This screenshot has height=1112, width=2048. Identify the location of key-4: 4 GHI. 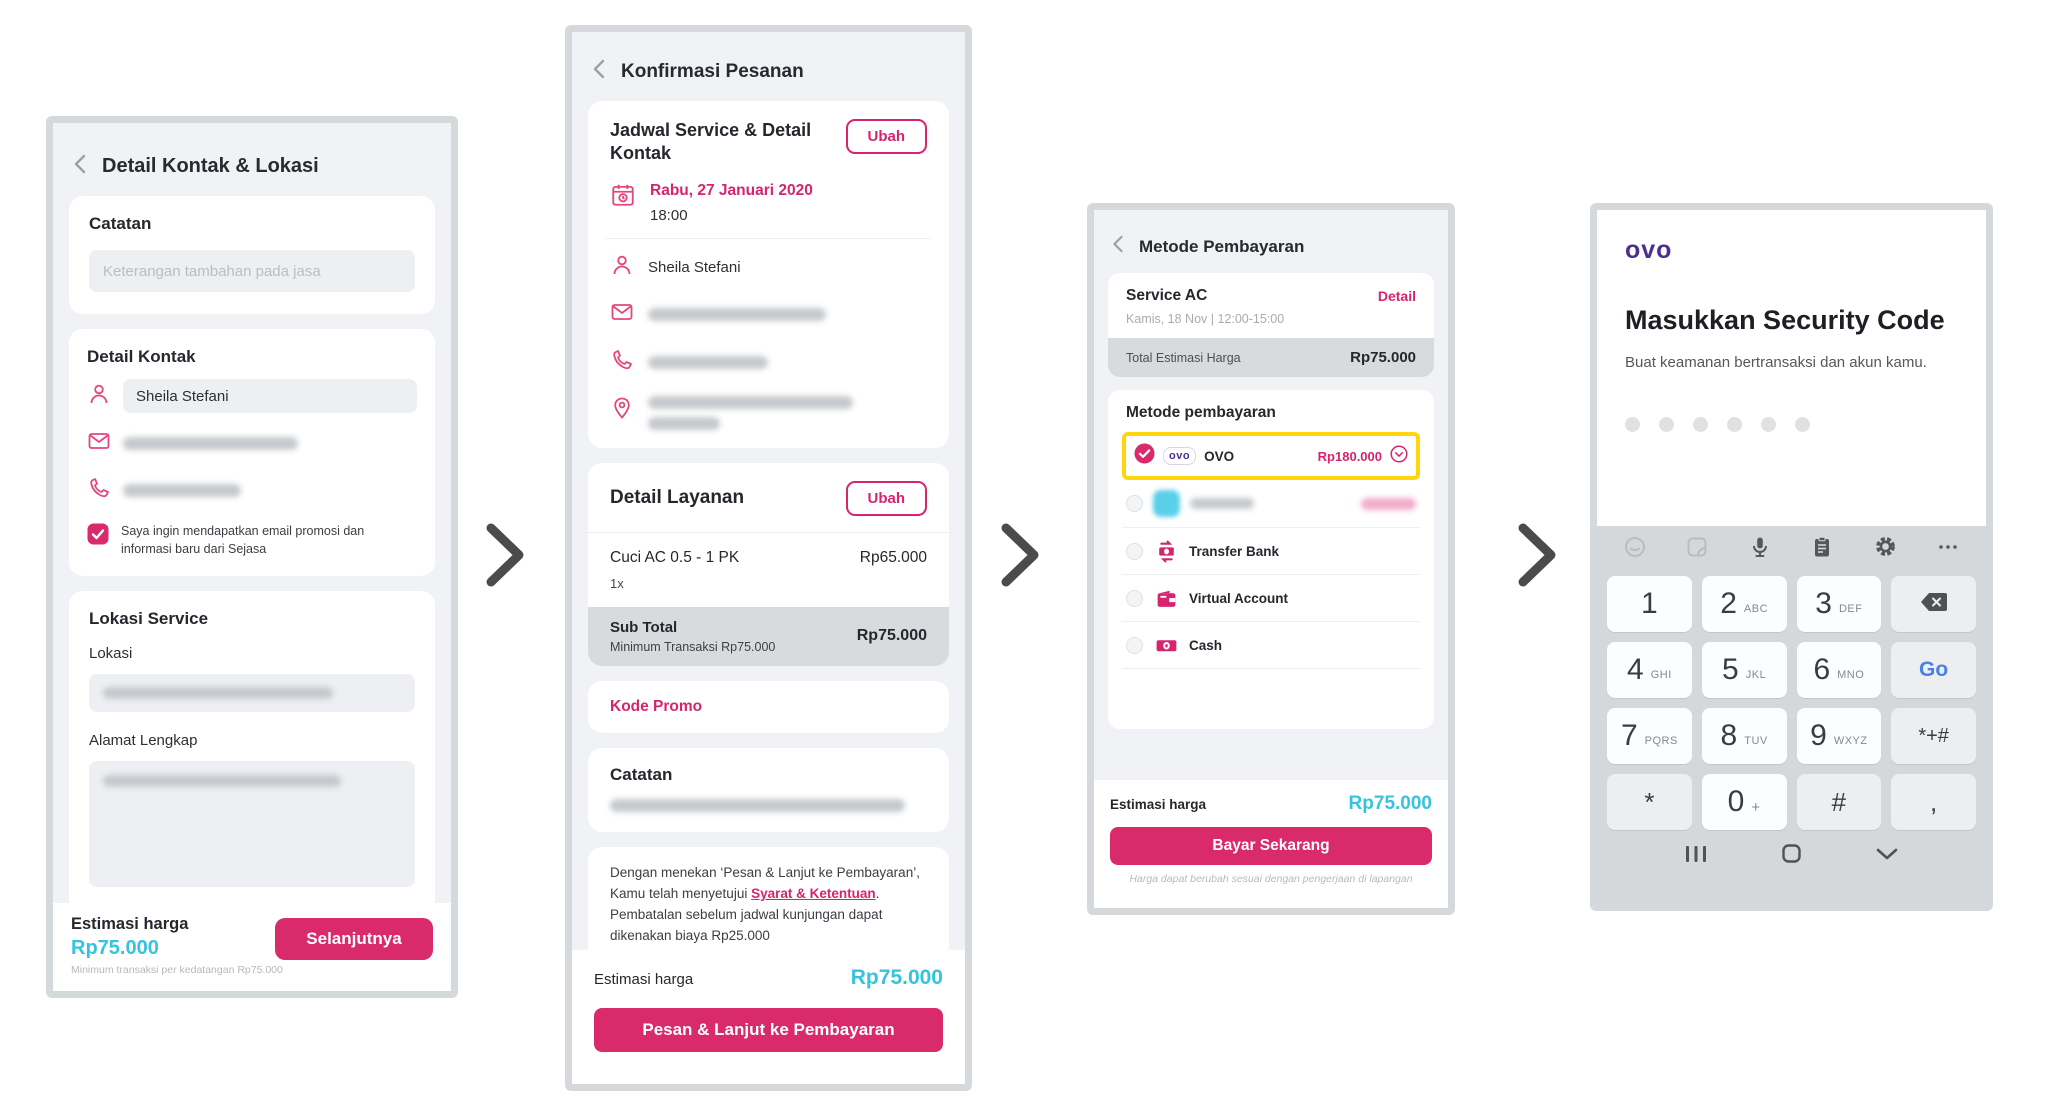
(1649, 670).